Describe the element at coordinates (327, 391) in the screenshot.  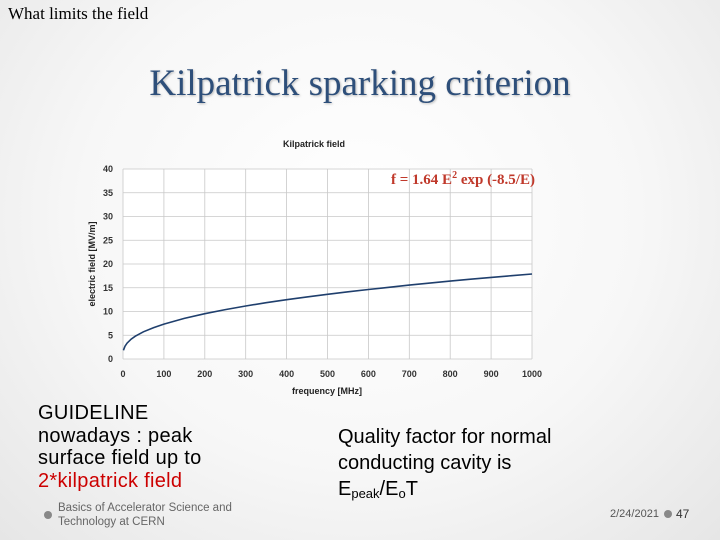
I see `x-axis-label: frequency [MHz]` at that location.